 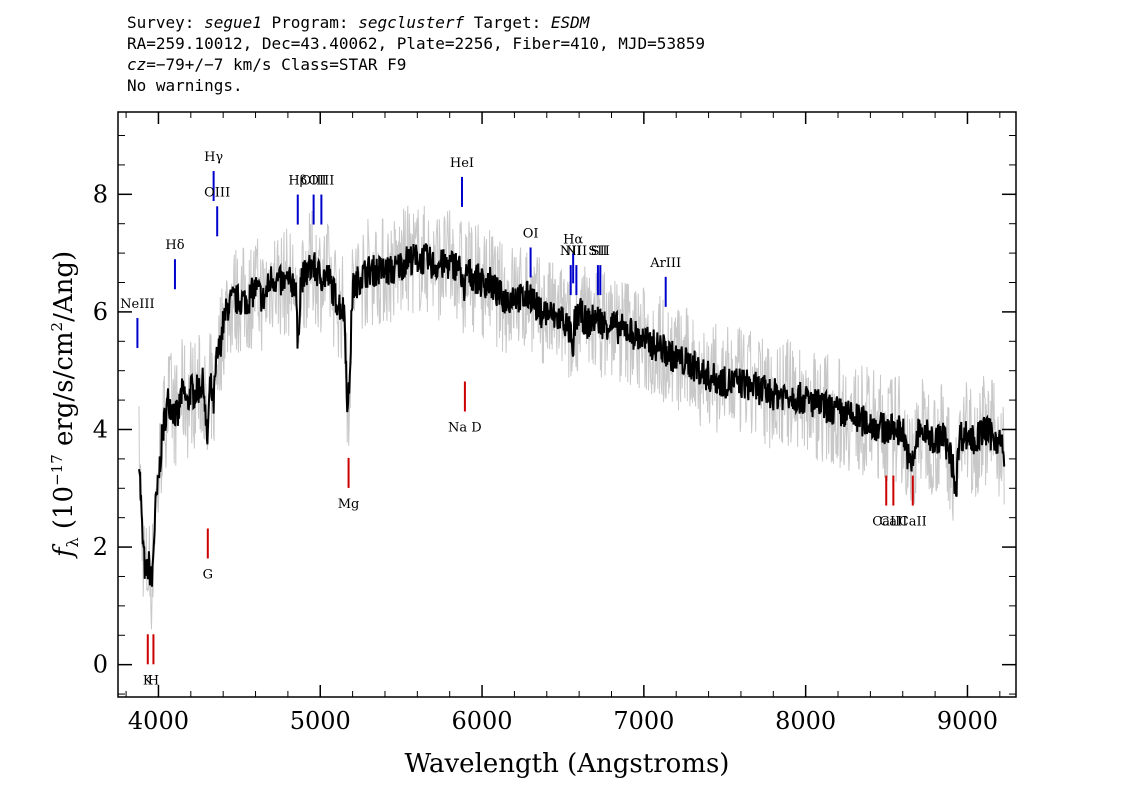 I want to click on spectral-line-label: H, so click(x=153, y=680).